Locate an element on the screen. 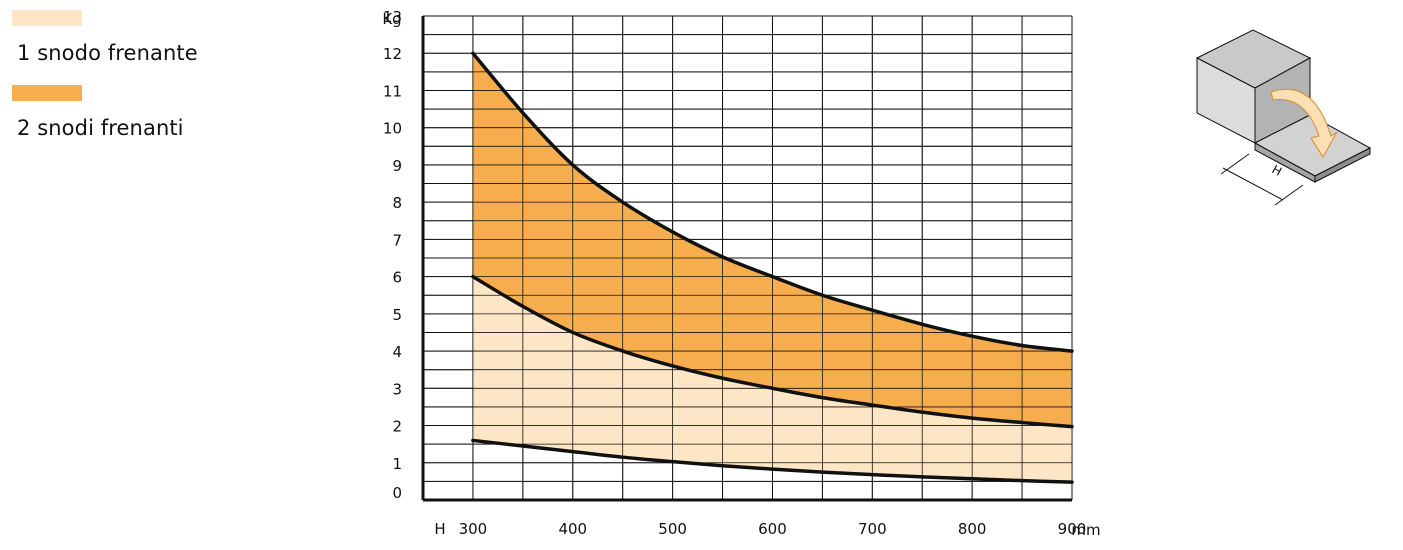 Image resolution: width=1403 pixels, height=550 pixels. y-tick-label: 8 is located at coordinates (397, 203).